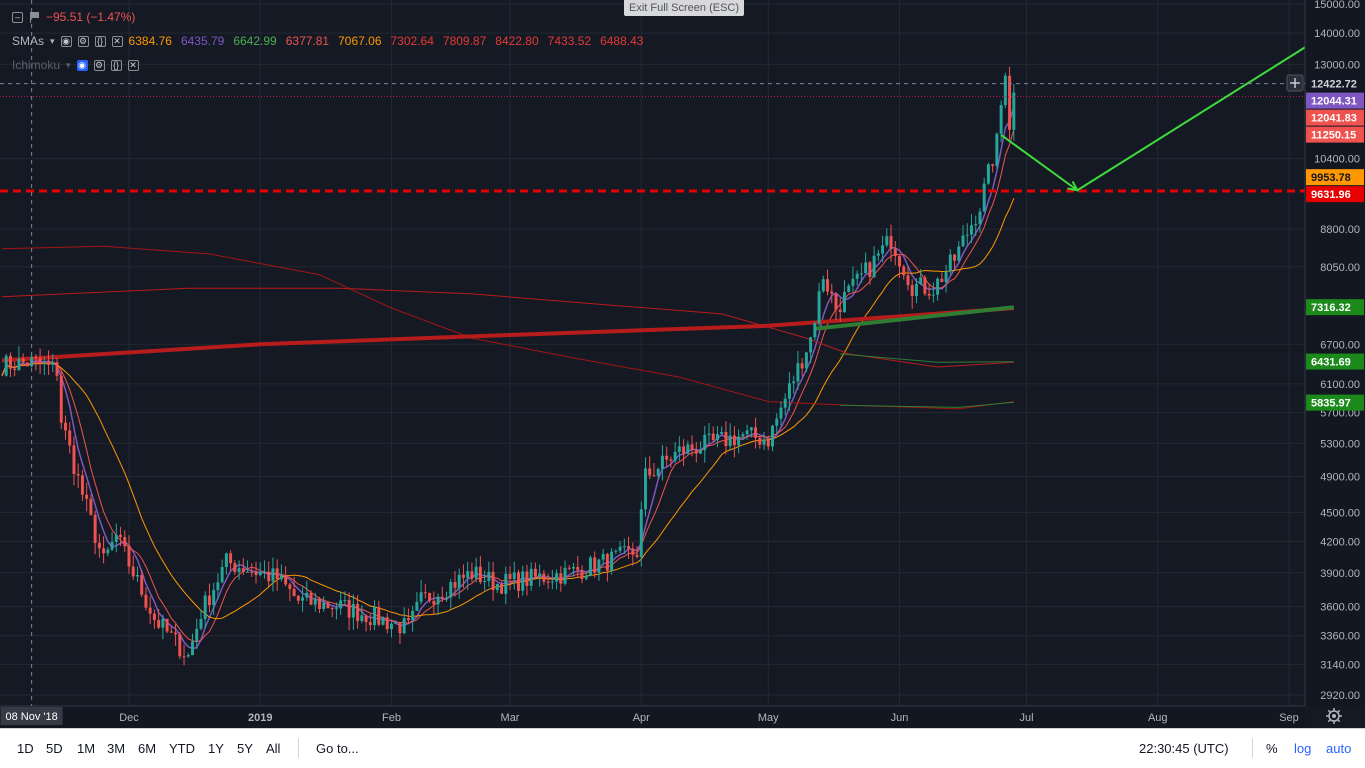  I want to click on sma-value: 8422.80, so click(517, 41).